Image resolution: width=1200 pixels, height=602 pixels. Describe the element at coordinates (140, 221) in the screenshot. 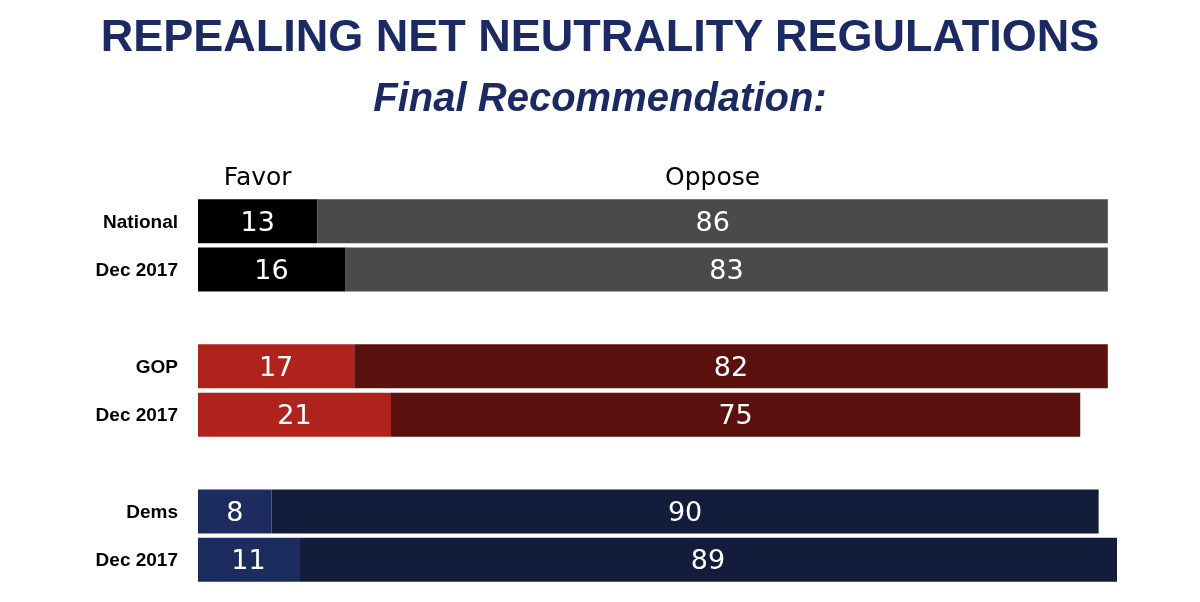

I see `y-tick-label: National` at that location.